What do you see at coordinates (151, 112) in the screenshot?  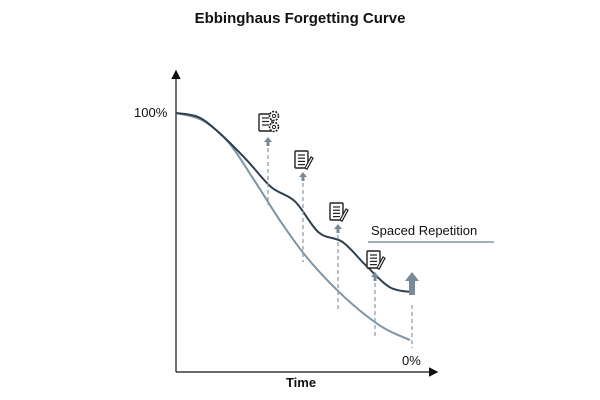 I see `y-top-label: 100%` at bounding box center [151, 112].